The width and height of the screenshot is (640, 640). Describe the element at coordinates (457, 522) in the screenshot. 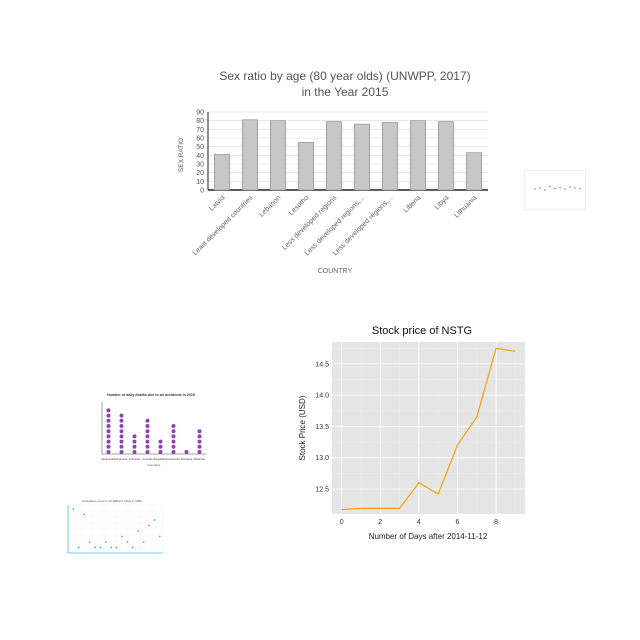

I see `x-tick-label: 6` at that location.